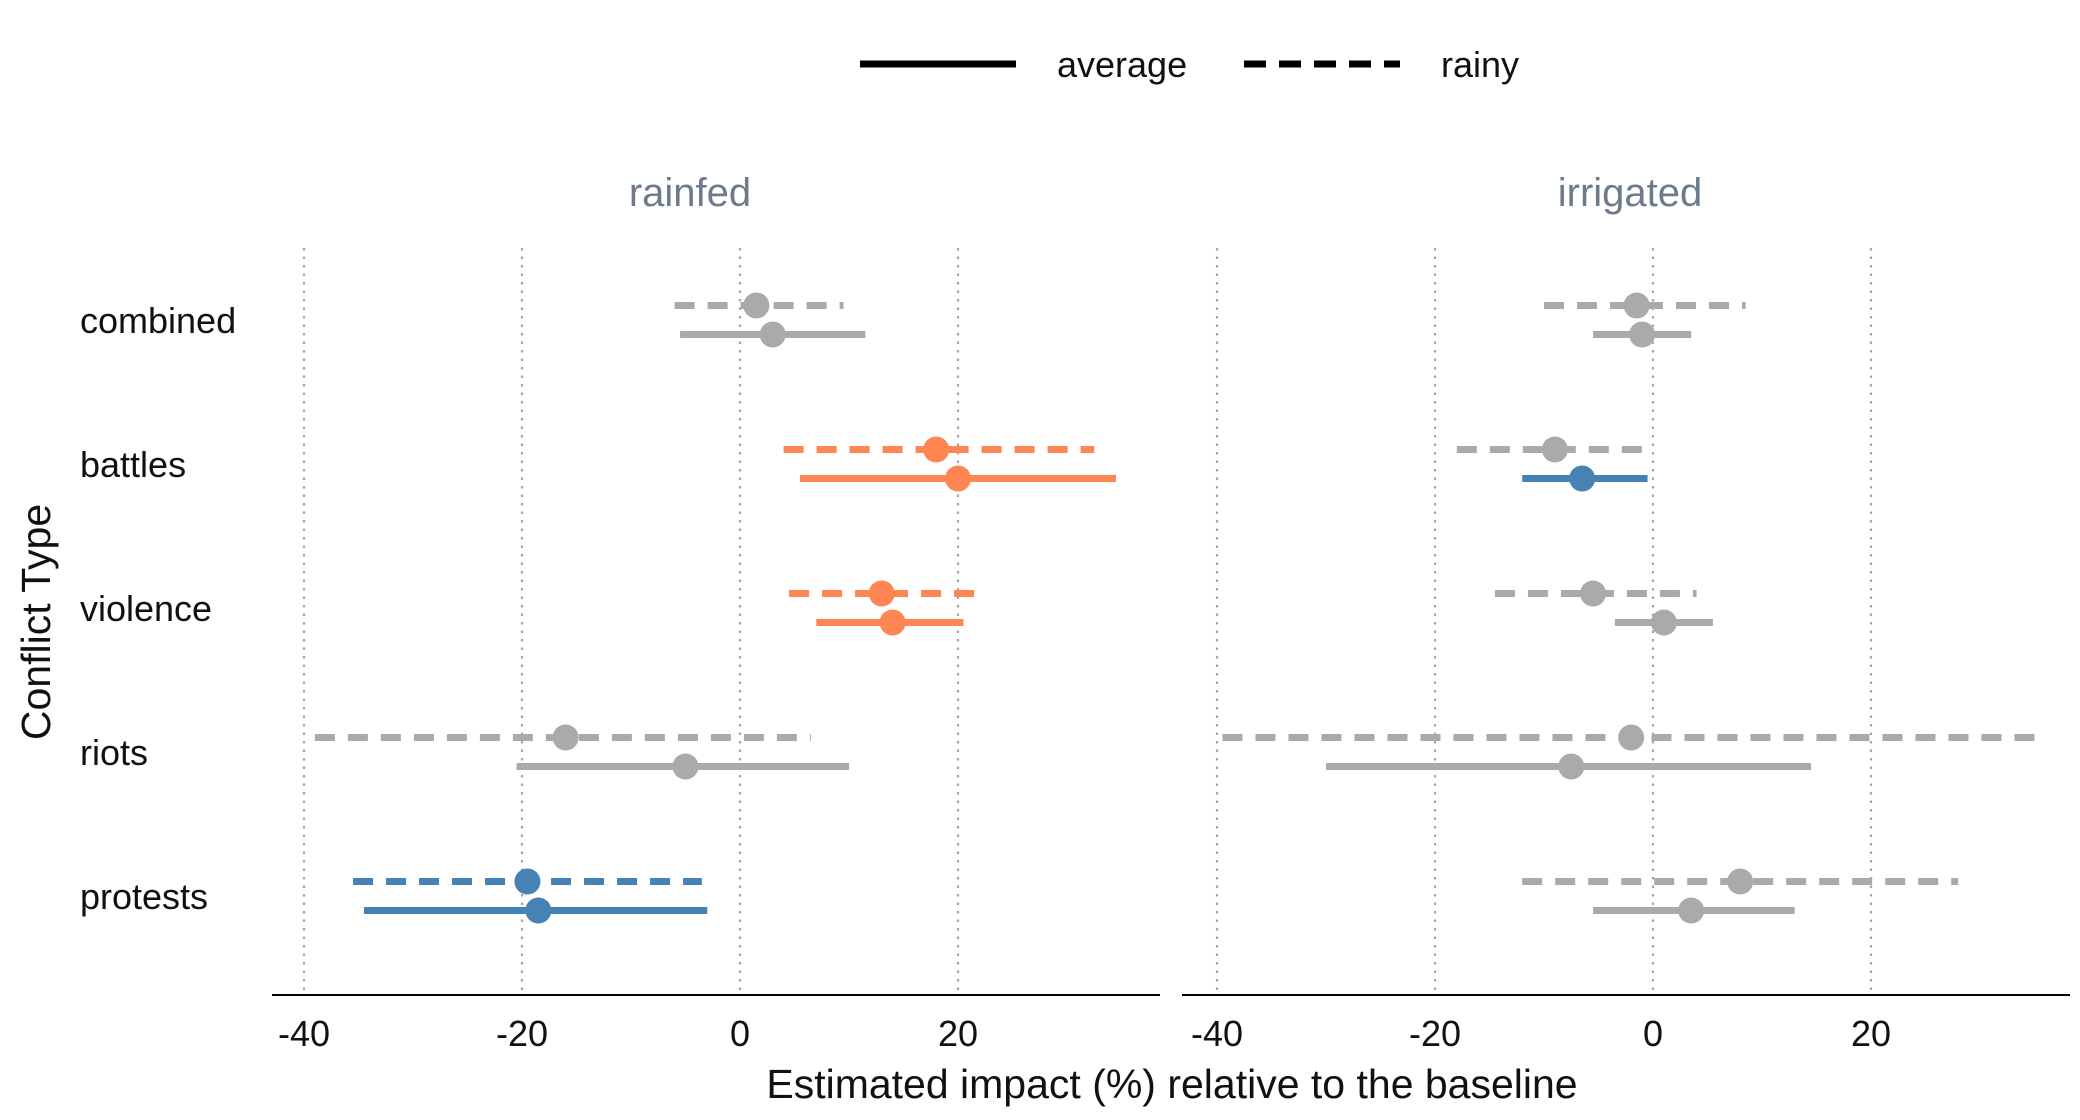  What do you see at coordinates (36, 622) in the screenshot?
I see `y-axis-title: Conflict Type` at bounding box center [36, 622].